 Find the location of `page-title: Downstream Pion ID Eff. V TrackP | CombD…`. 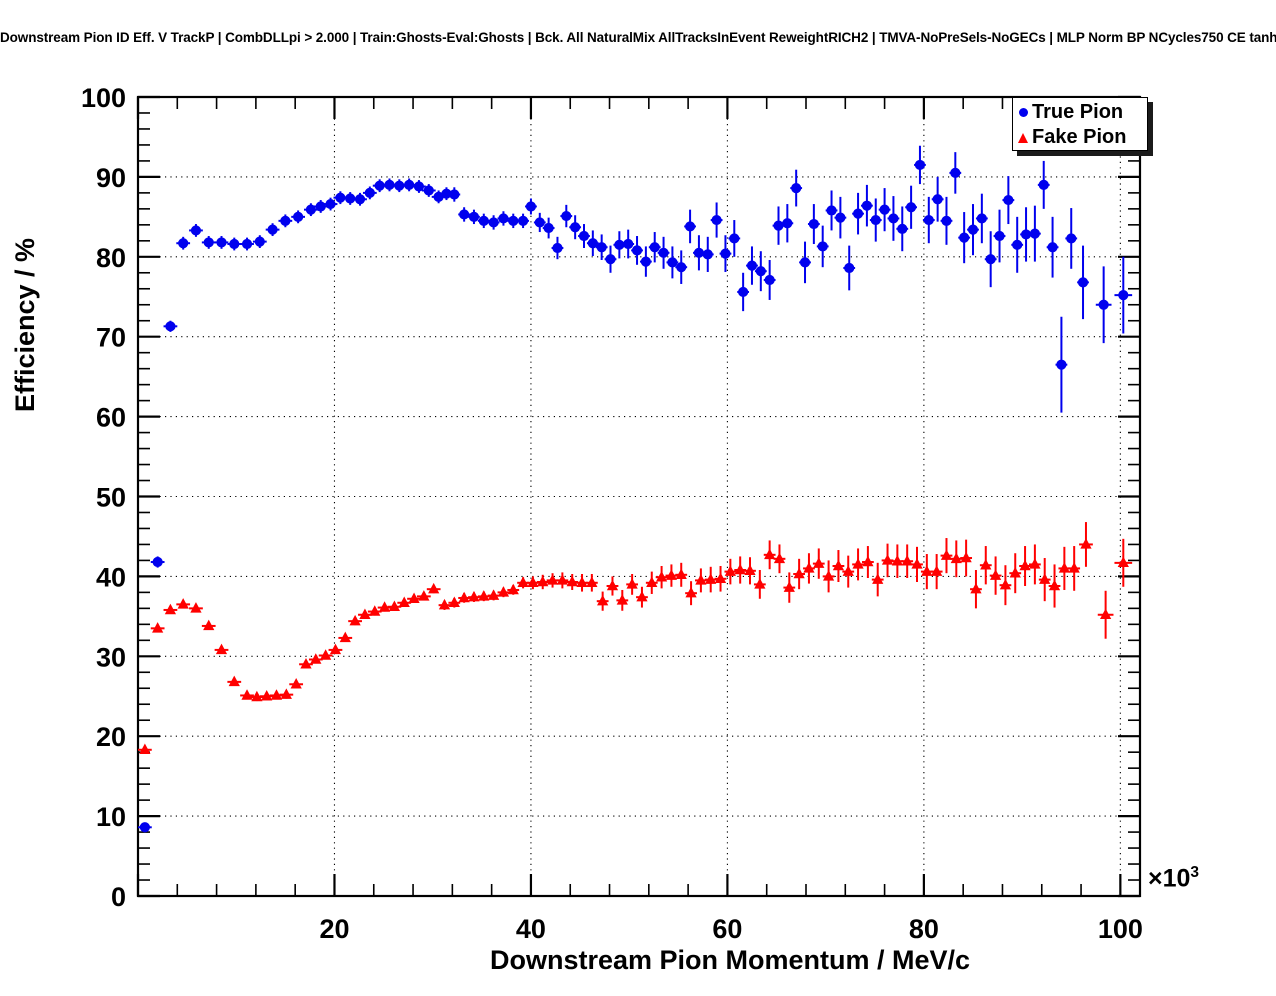

page-title: Downstream Pion ID Eff. V TrackP | CombD… is located at coordinates (638, 37).